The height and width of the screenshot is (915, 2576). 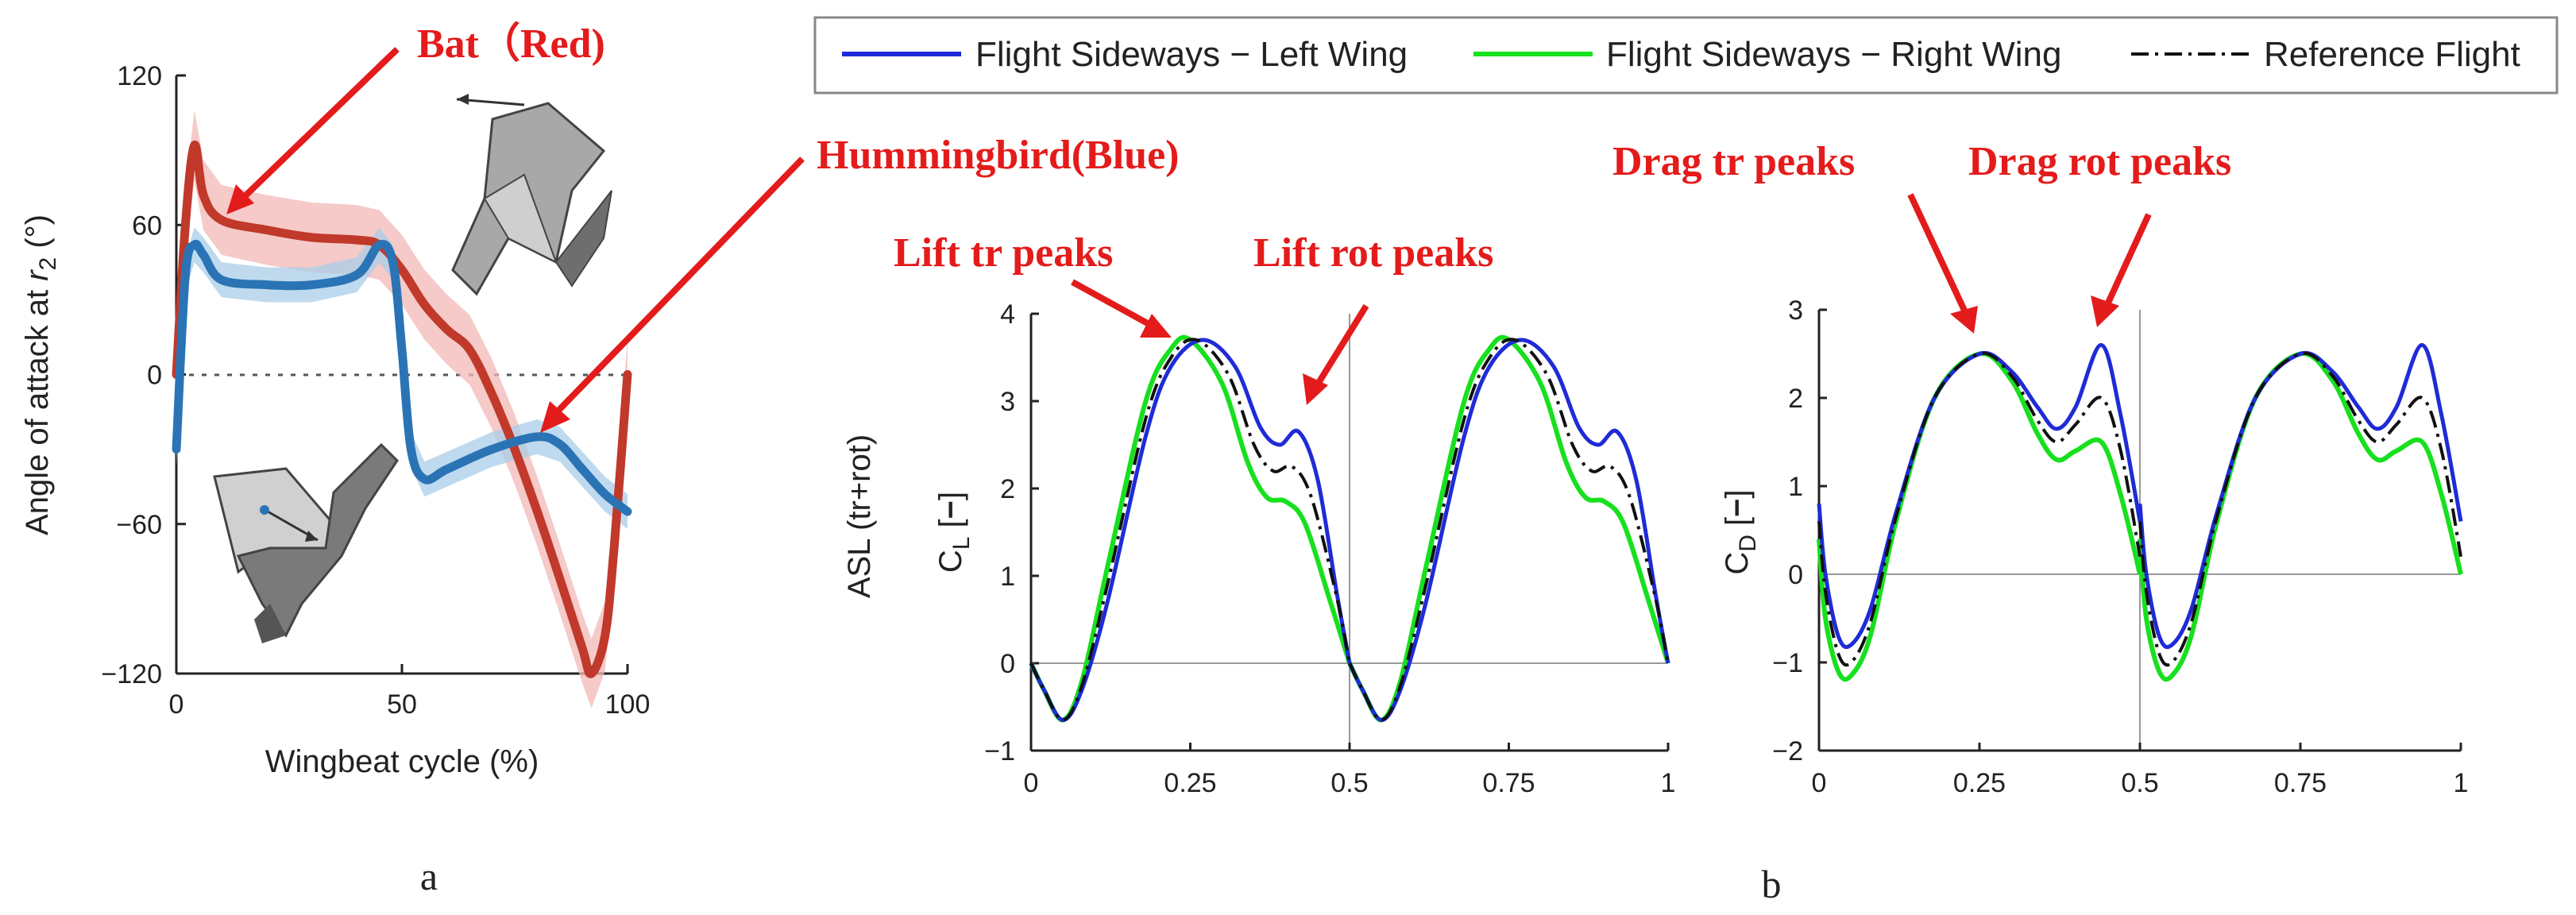 What do you see at coordinates (1190, 783) in the screenshot?
I see `cl-x-tick-label: 0.25` at bounding box center [1190, 783].